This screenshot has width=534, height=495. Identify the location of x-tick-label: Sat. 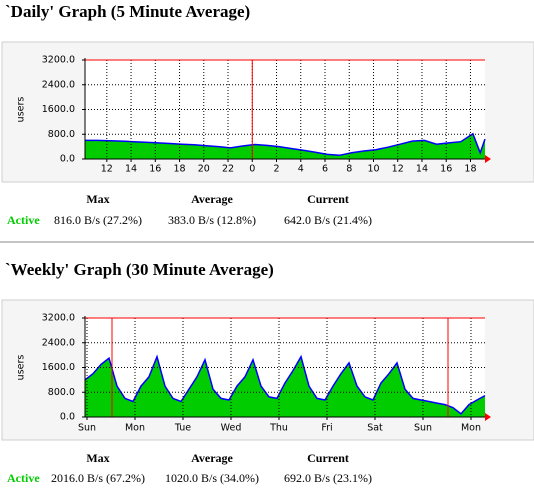
(375, 428).